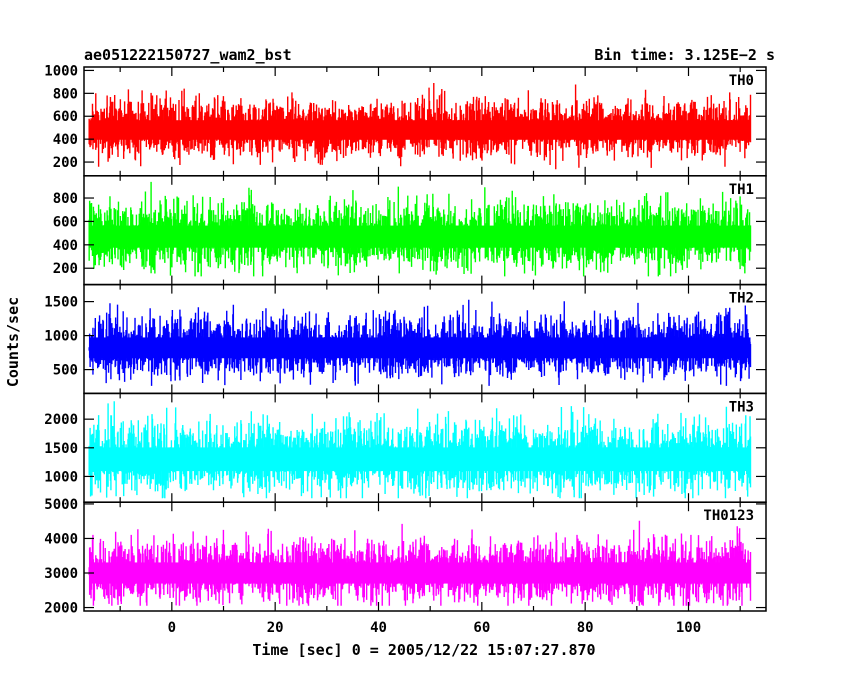 The width and height of the screenshot is (850, 685). I want to click on panel-frame, so click(425, 556).